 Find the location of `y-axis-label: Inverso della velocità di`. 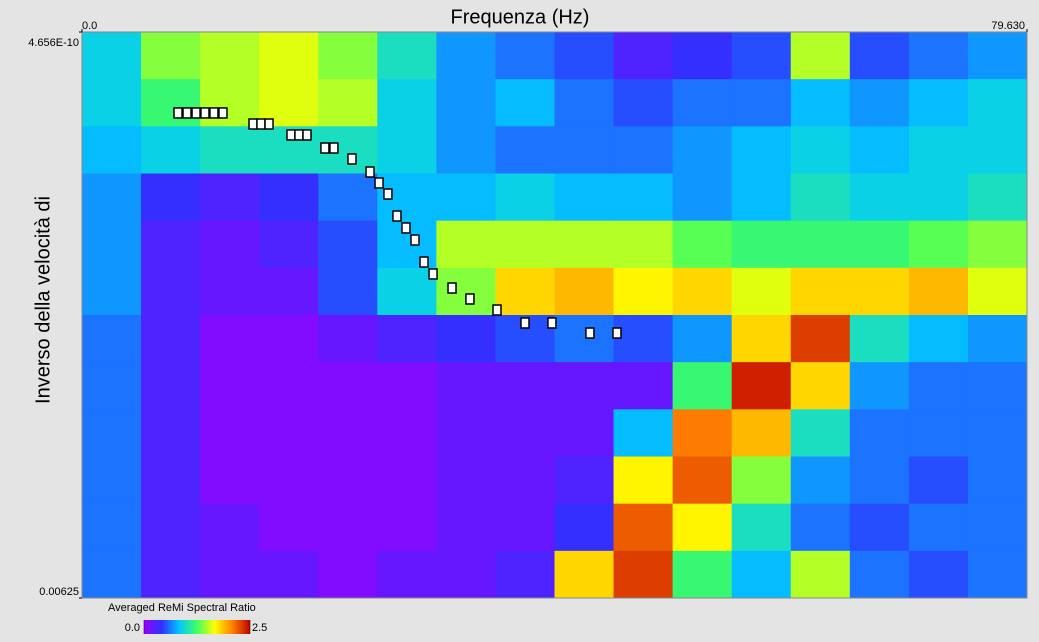

y-axis-label: Inverso della velocità di is located at coordinates (43, 300).